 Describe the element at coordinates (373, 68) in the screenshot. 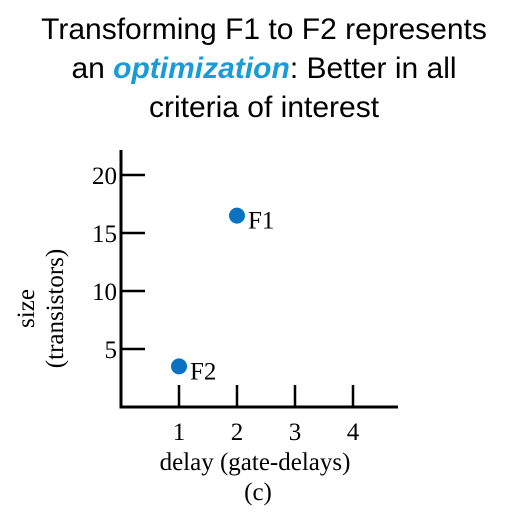

I see `title-line-2-post: : Better in all` at that location.